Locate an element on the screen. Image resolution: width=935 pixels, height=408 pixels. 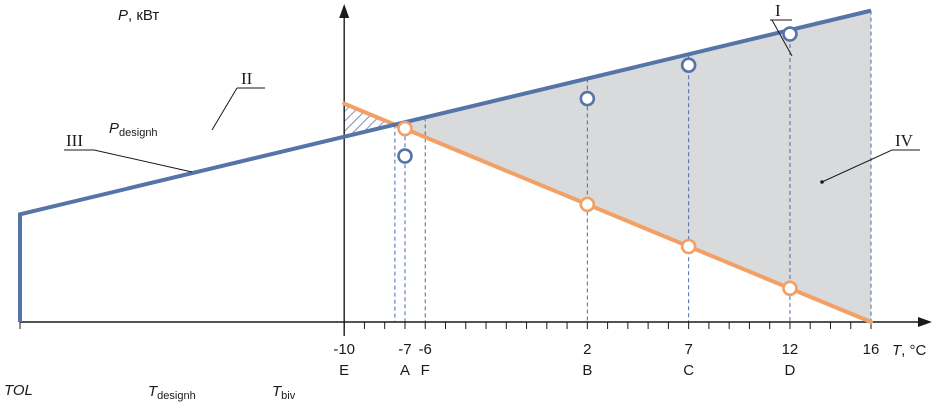
x-tick-label: 2 is located at coordinates (587, 349).